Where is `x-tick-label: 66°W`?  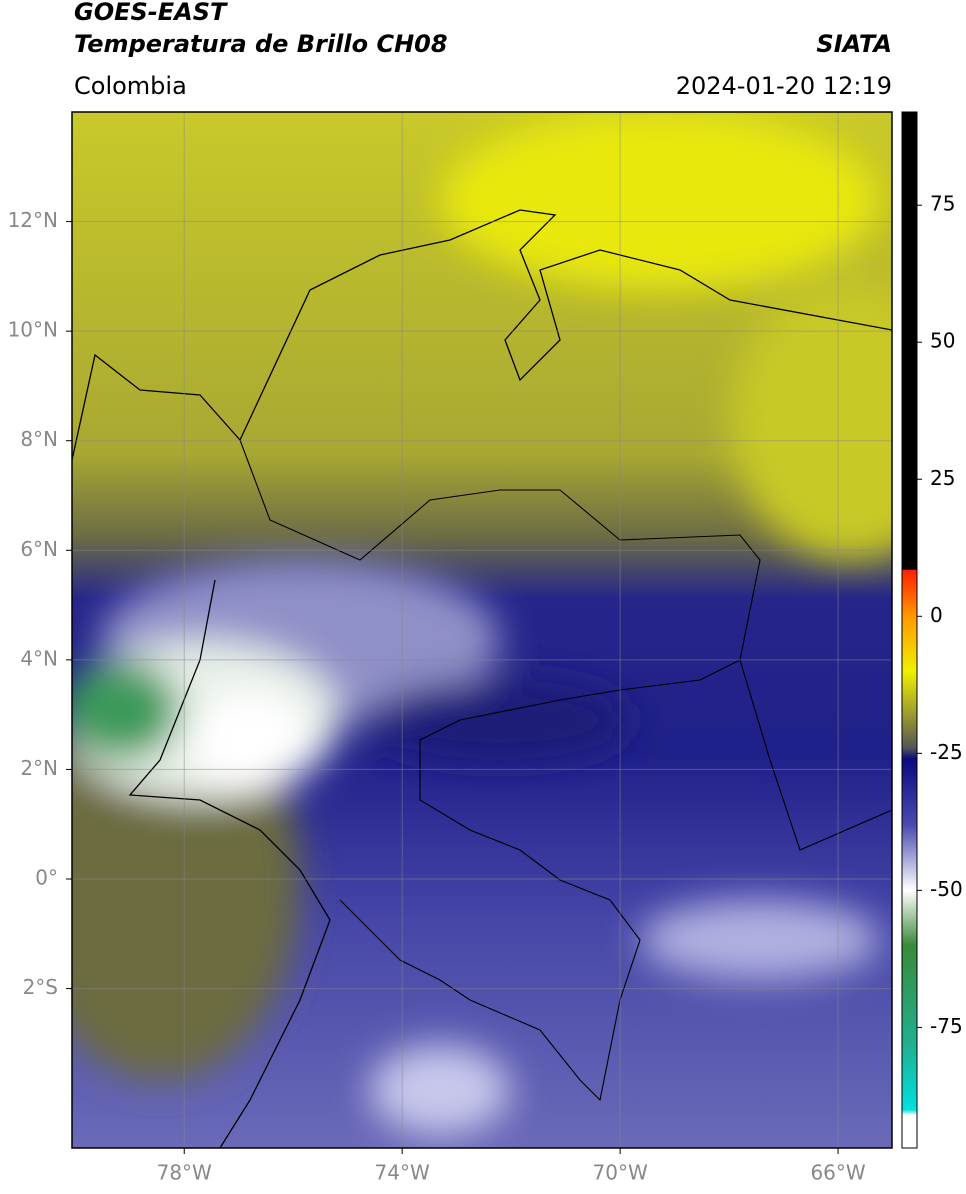 x-tick-label: 66°W is located at coordinates (837, 1173).